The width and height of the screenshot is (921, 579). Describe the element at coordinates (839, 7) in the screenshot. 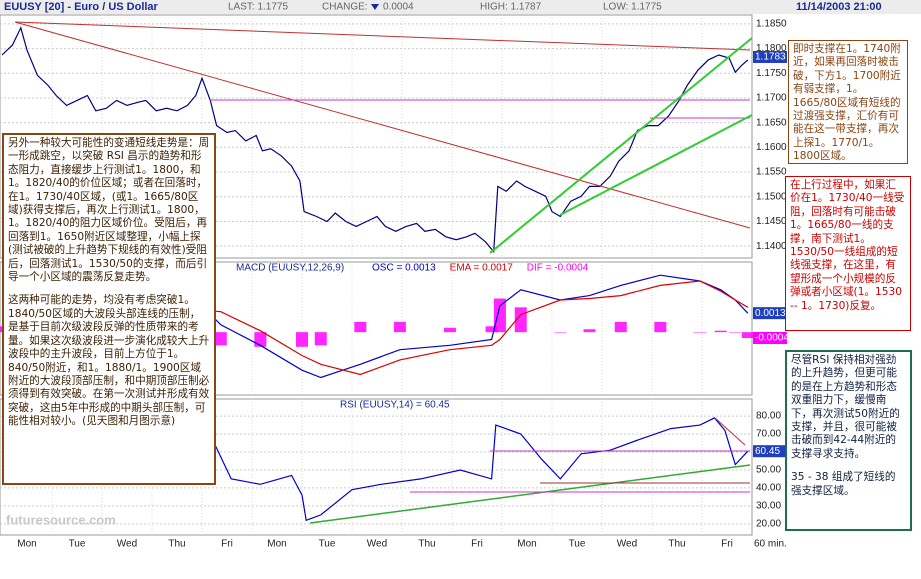

I see `datetime: 11/14/2003 21:00` at that location.